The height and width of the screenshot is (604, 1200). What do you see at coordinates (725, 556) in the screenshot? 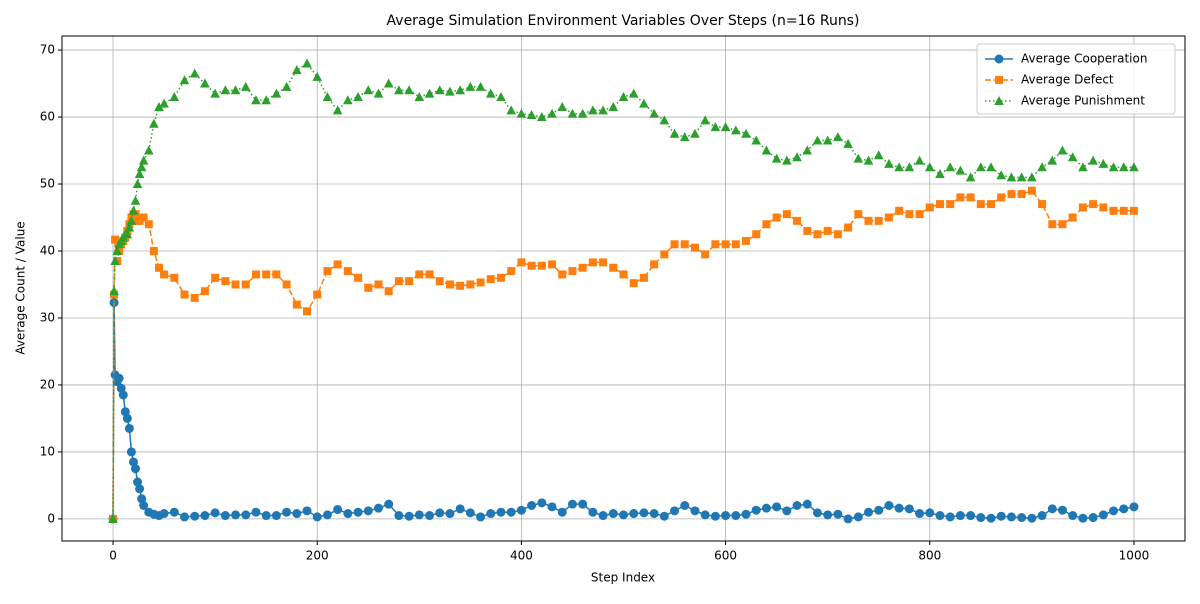
I see `x-tick-label: 600` at bounding box center [725, 556].